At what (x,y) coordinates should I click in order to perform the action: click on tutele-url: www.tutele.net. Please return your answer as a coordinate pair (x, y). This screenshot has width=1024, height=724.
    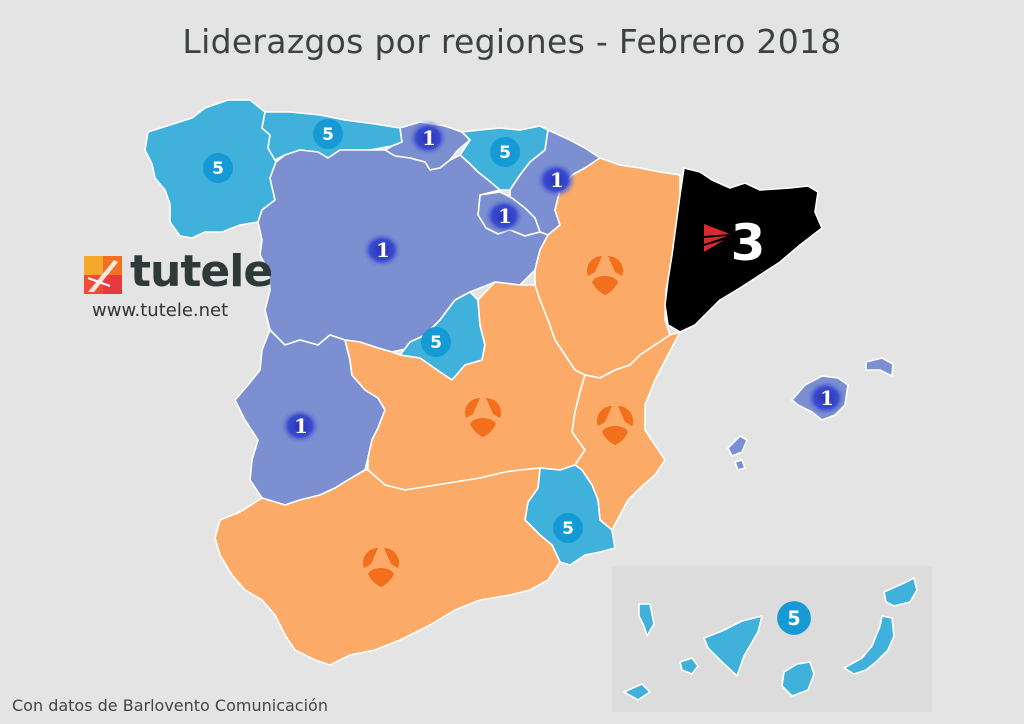
    Looking at the image, I should click on (160, 310).